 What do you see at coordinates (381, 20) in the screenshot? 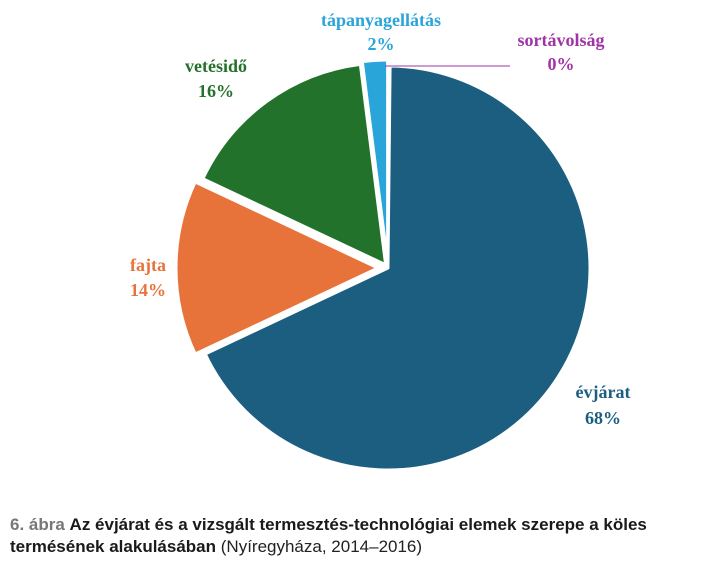
I see `label-tapanyag-name: tápanyagellátás` at bounding box center [381, 20].